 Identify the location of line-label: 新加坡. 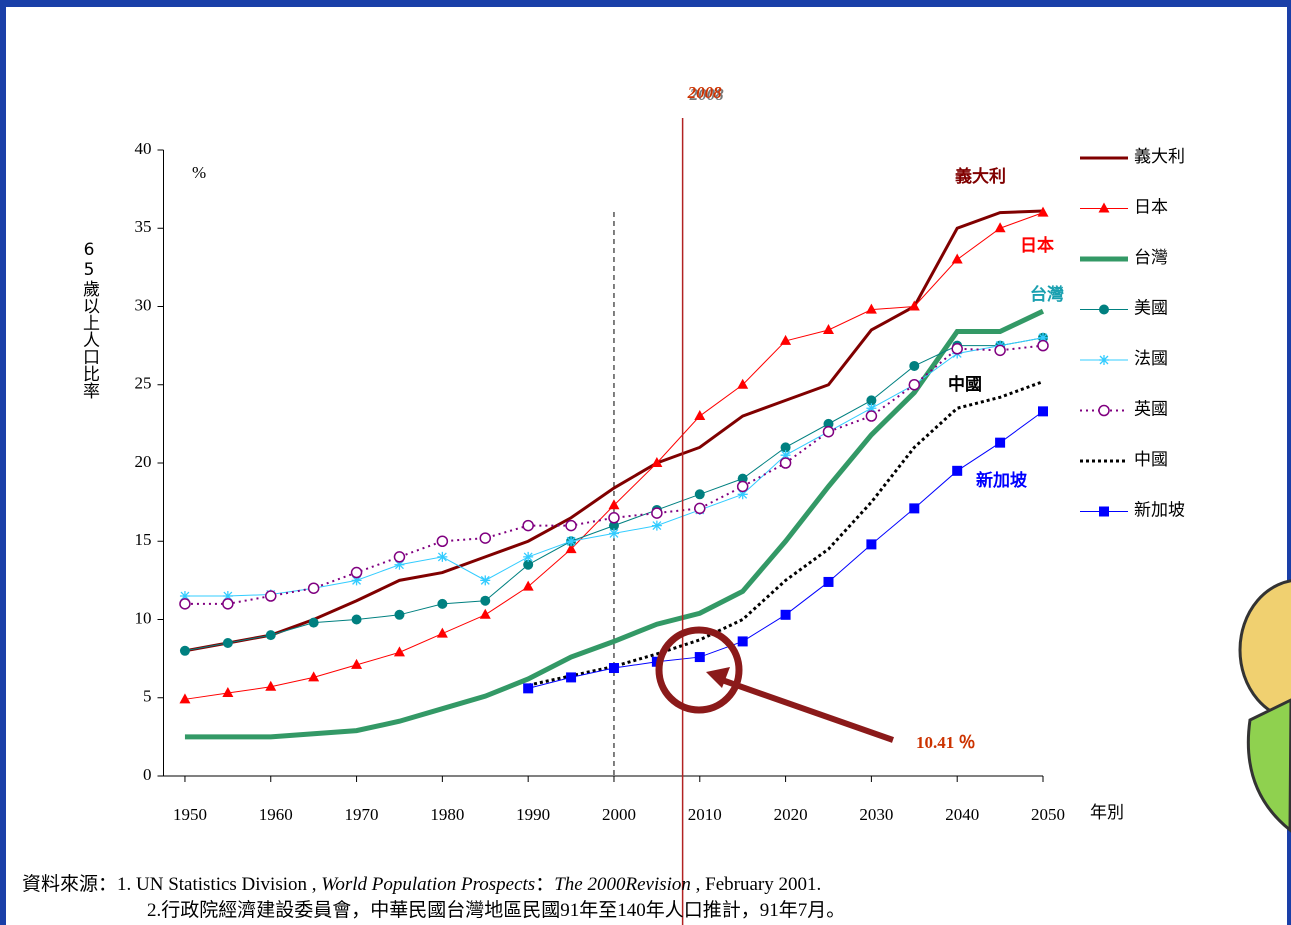
(1001, 480).